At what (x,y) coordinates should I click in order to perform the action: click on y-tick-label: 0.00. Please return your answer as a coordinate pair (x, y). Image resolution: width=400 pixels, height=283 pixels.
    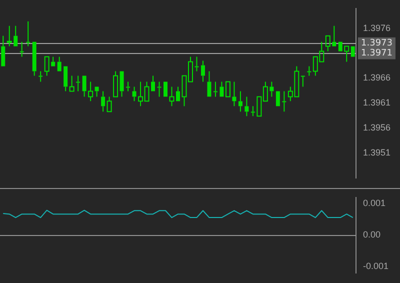
    Looking at the image, I should click on (372, 235).